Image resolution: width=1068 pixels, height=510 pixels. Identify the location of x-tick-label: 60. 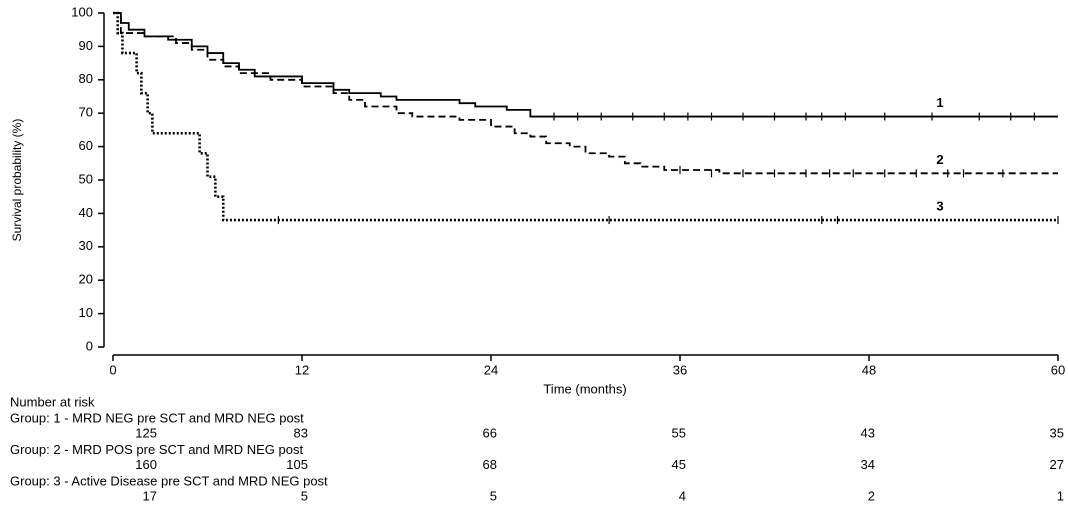
(1058, 369).